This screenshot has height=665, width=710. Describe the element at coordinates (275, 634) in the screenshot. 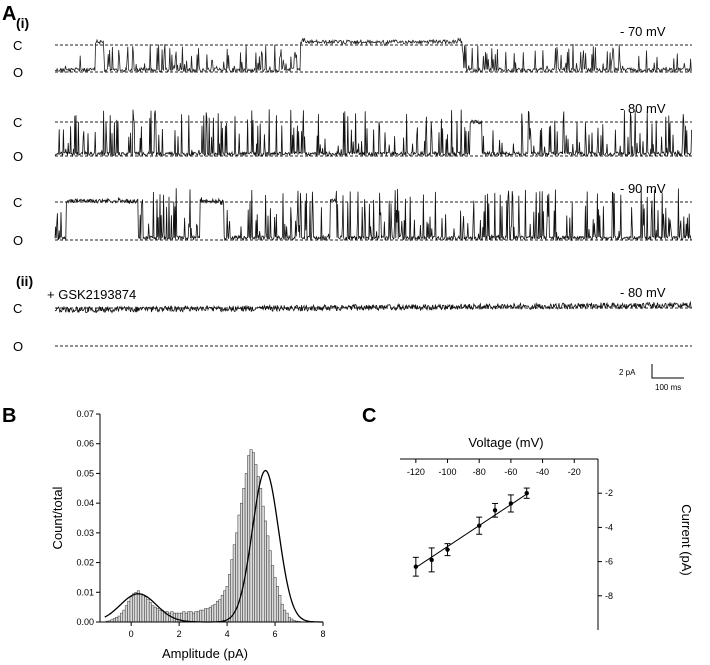

I see `histogram-x-tick-label: 6` at that location.